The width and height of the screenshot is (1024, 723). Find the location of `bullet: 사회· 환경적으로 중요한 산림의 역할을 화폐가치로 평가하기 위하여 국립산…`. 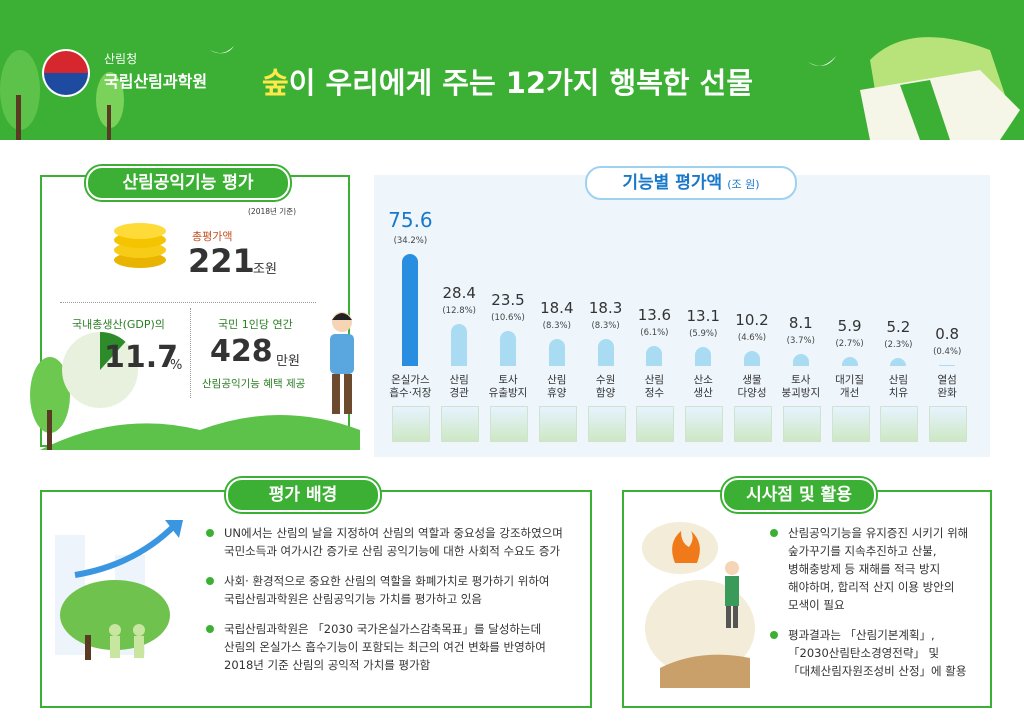

bullet: 사회· 환경적으로 중요한 산림의 역할을 화폐가치로 평가하기 위하여 국립산… is located at coordinates (405, 590).